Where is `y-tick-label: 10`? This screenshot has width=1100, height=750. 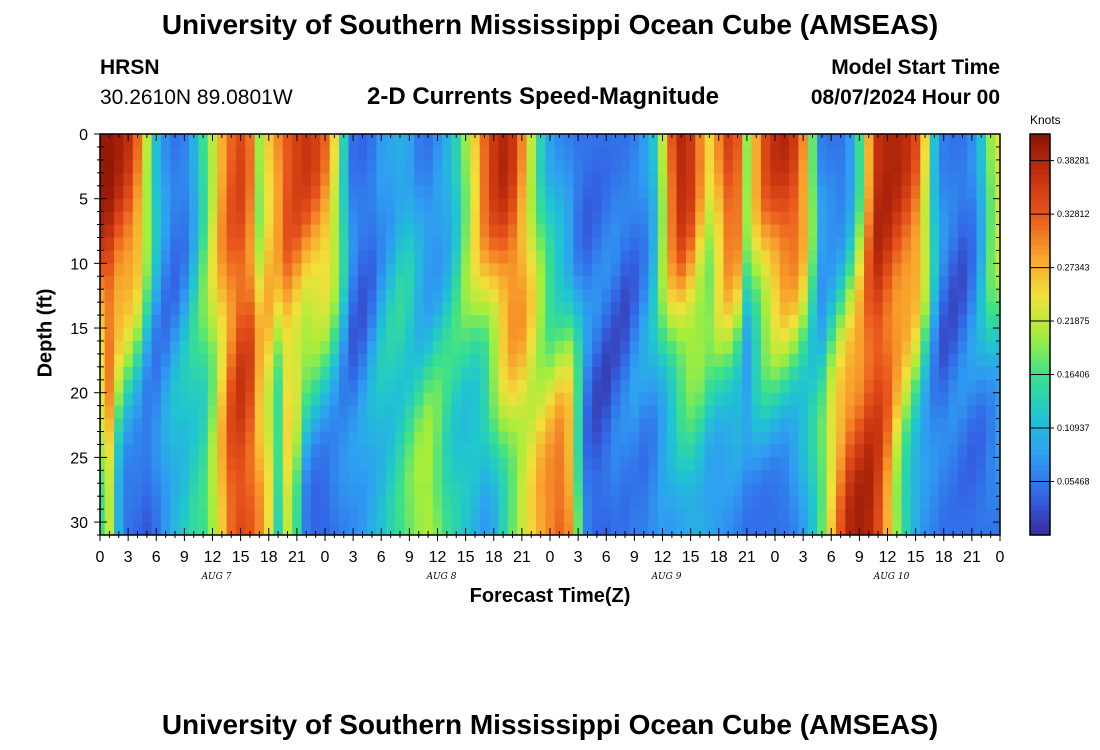
y-tick-label: 10 is located at coordinates (79, 264).